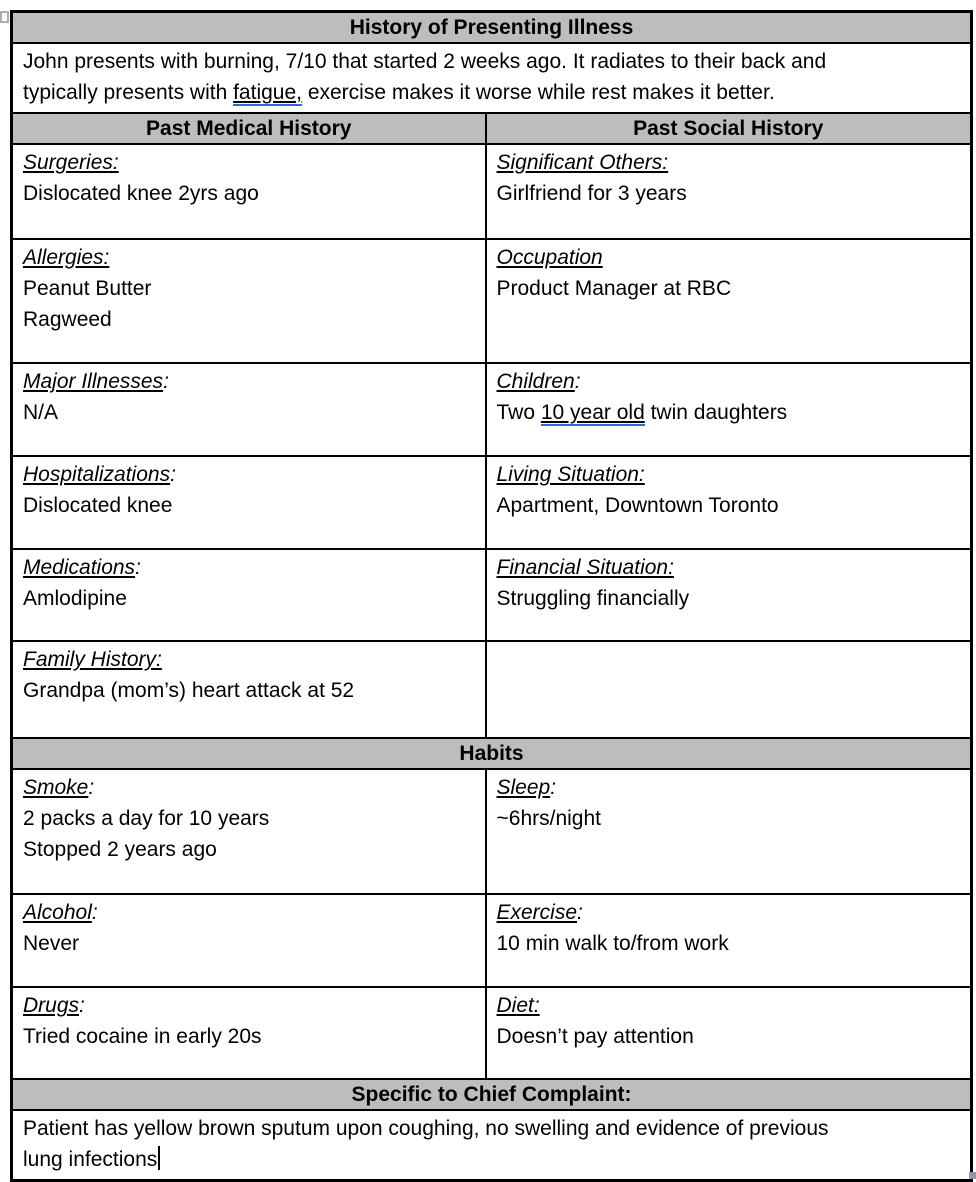 The height and width of the screenshot is (1182, 976). Describe the element at coordinates (267, 93) in the screenshot. I see `grammar-flagged-text: fatigue,` at that location.